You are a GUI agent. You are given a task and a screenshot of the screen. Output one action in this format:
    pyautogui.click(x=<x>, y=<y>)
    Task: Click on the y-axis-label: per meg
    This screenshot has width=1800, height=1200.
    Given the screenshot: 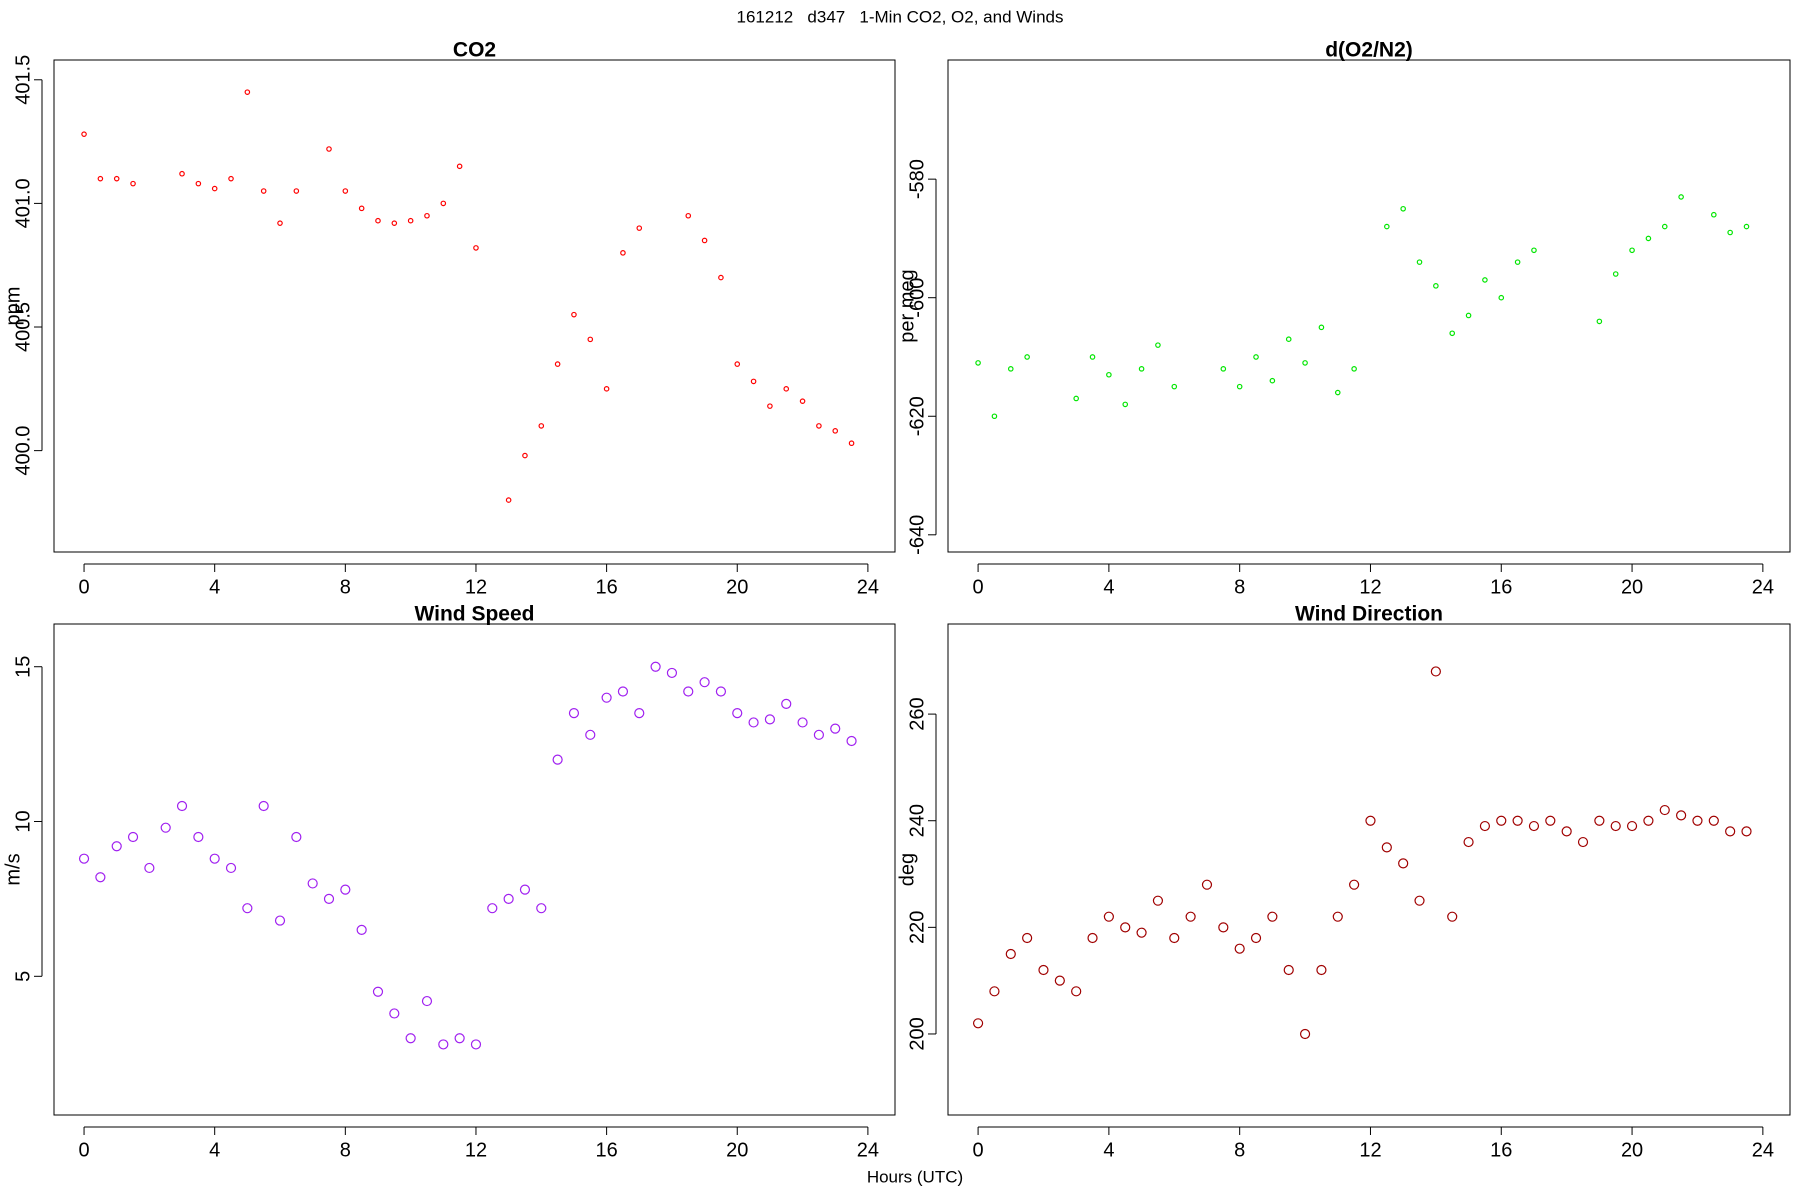 What is the action you would take?
    pyautogui.click(x=907, y=305)
    